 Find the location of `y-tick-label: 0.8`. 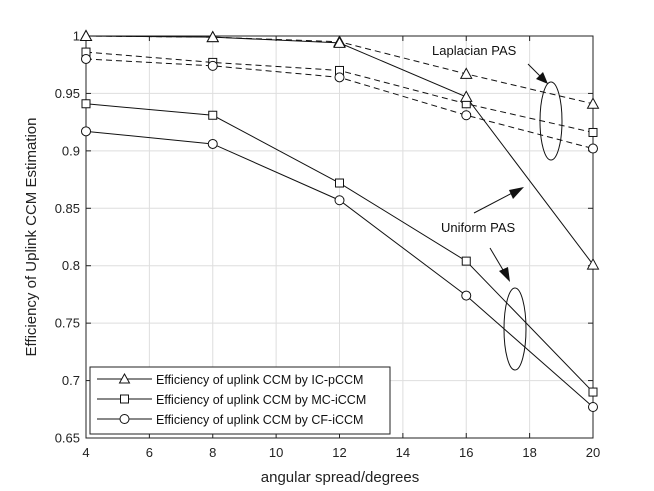

y-tick-label: 0.8 is located at coordinates (71, 265).